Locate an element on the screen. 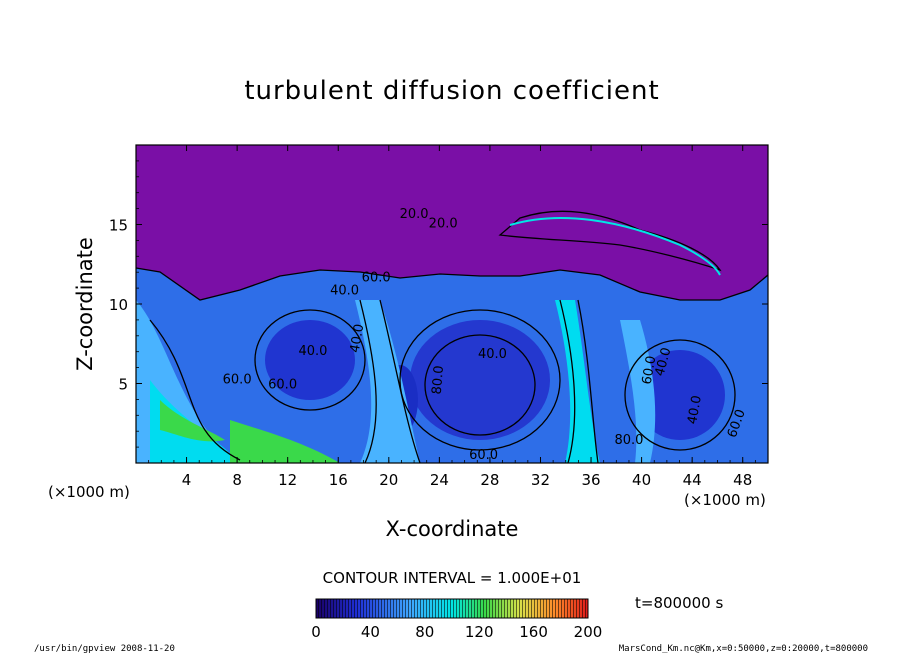 This screenshot has height=654, width=904. x-tick-label-3: 16 is located at coordinates (338, 480).